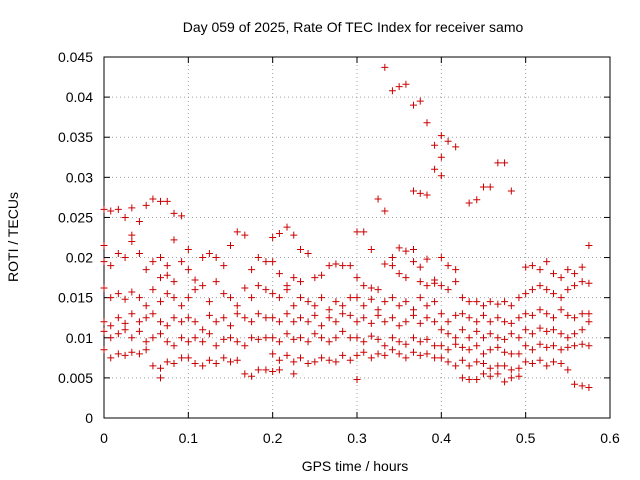 The width and height of the screenshot is (640, 480). Describe the element at coordinates (79, 258) in the screenshot. I see `y-tick-label: 0.02` at that location.